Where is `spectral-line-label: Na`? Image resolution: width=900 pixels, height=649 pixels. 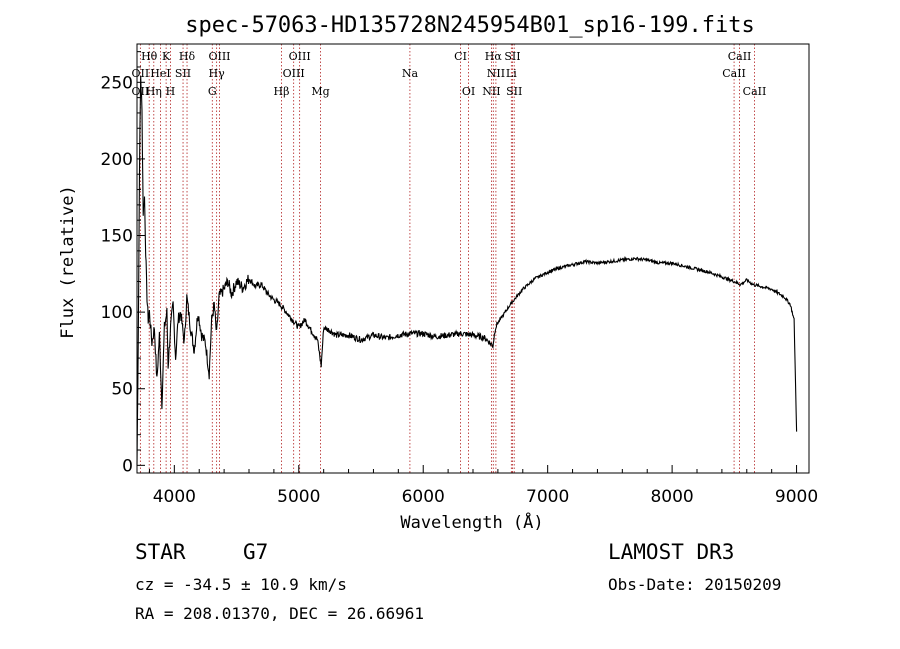 spectral-line-label: Na is located at coordinates (410, 73).